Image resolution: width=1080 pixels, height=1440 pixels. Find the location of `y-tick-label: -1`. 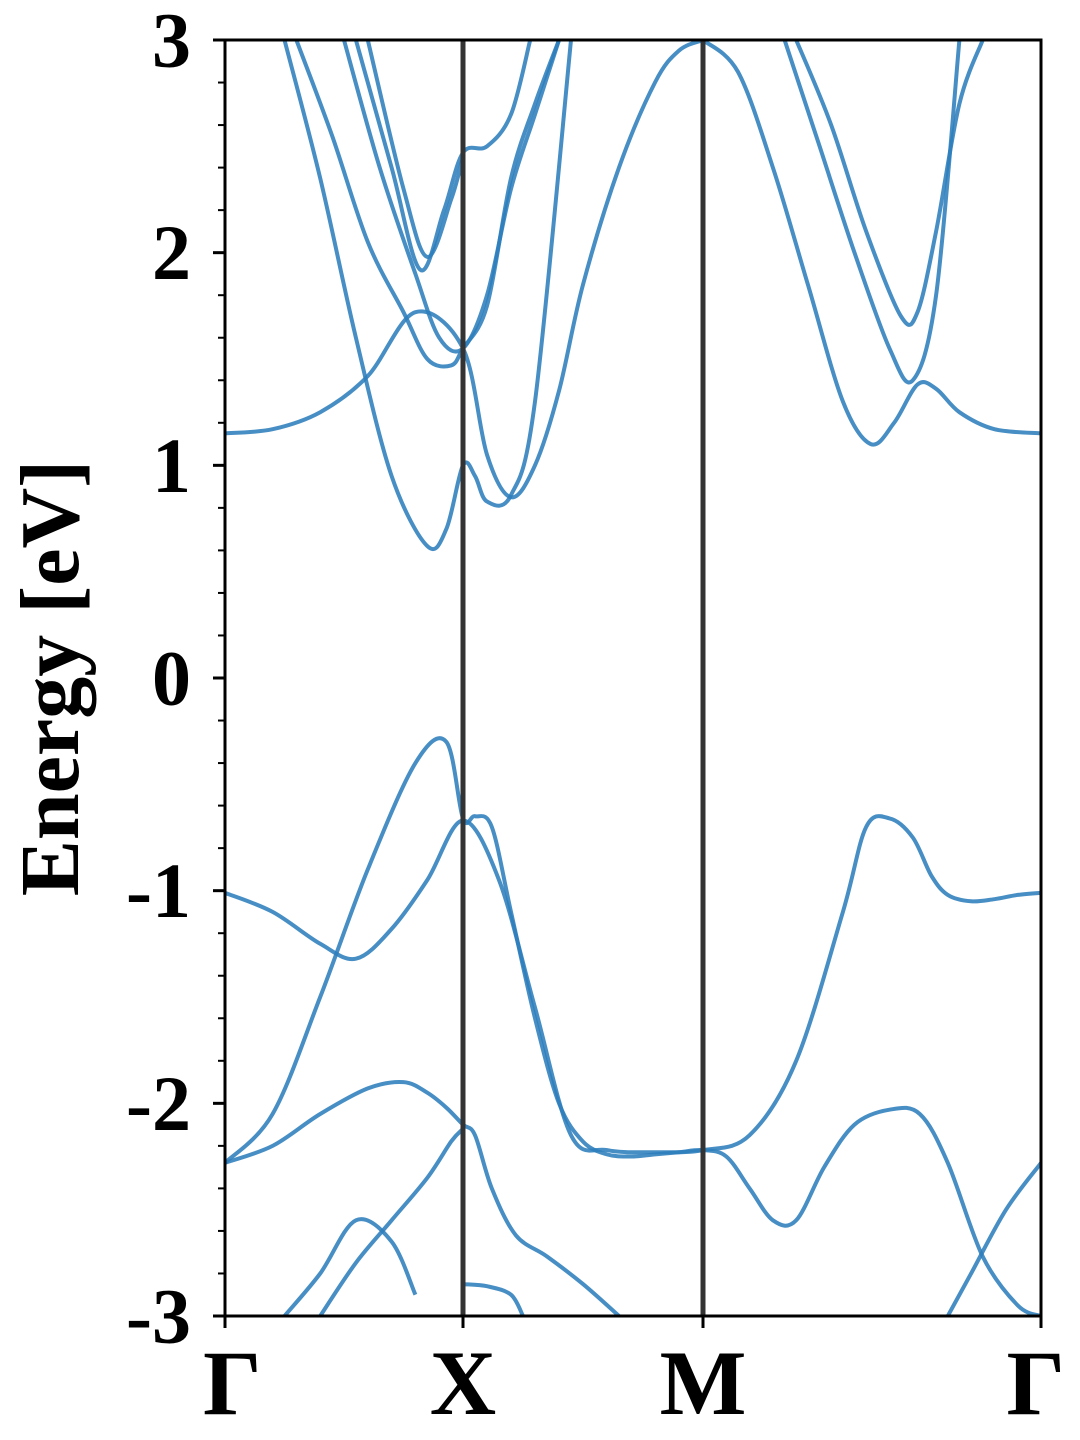

y-tick-label: -1 is located at coordinates (158, 890).